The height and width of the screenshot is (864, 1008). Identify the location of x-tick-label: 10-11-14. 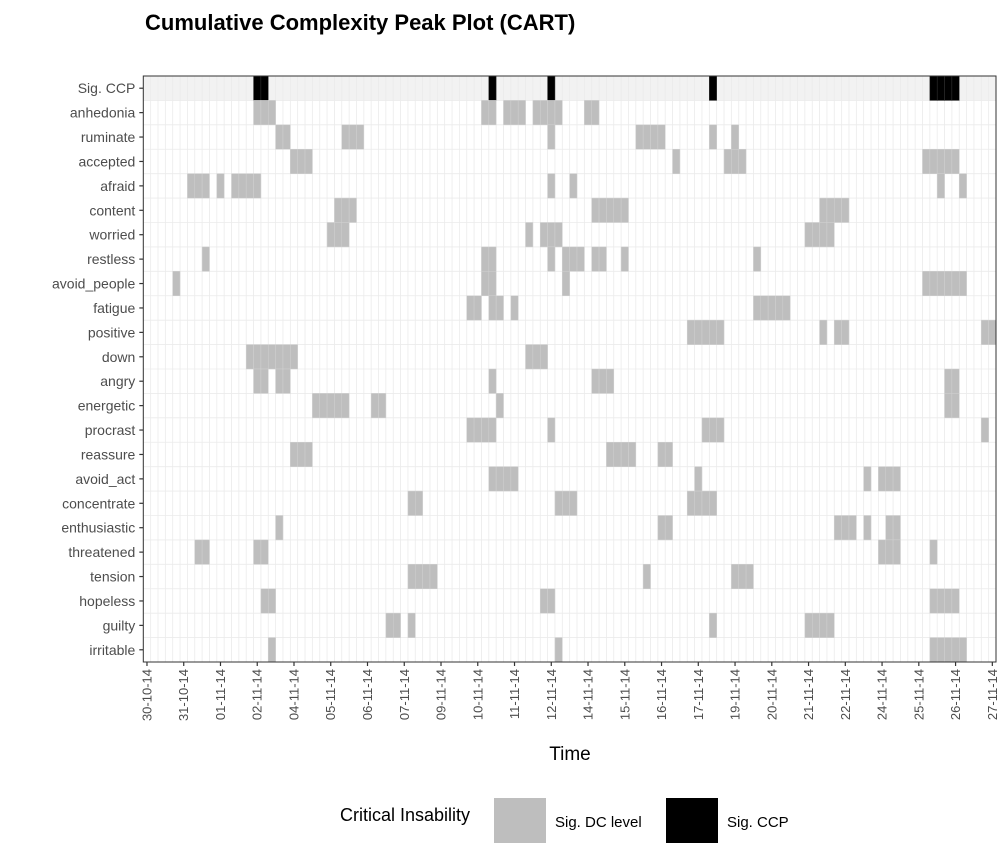
(477, 694).